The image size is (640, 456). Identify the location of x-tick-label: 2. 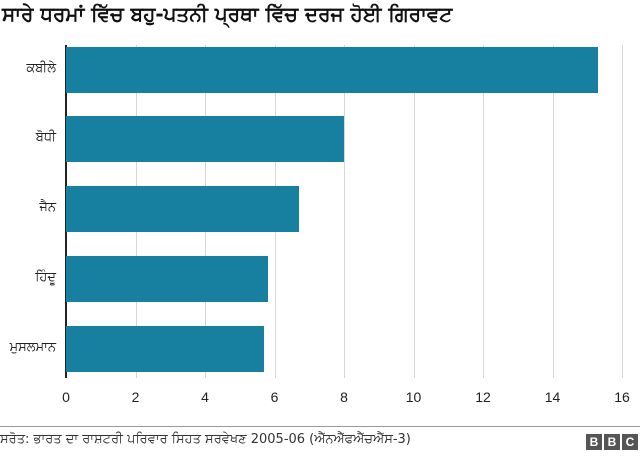
(135, 397).